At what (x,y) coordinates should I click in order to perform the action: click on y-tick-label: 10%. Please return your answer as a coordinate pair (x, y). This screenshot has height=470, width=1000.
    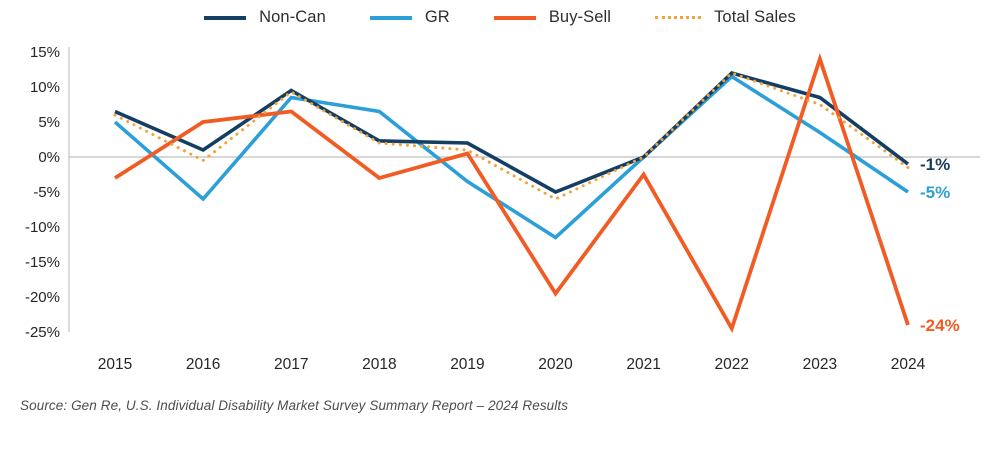
    Looking at the image, I should click on (45, 87).